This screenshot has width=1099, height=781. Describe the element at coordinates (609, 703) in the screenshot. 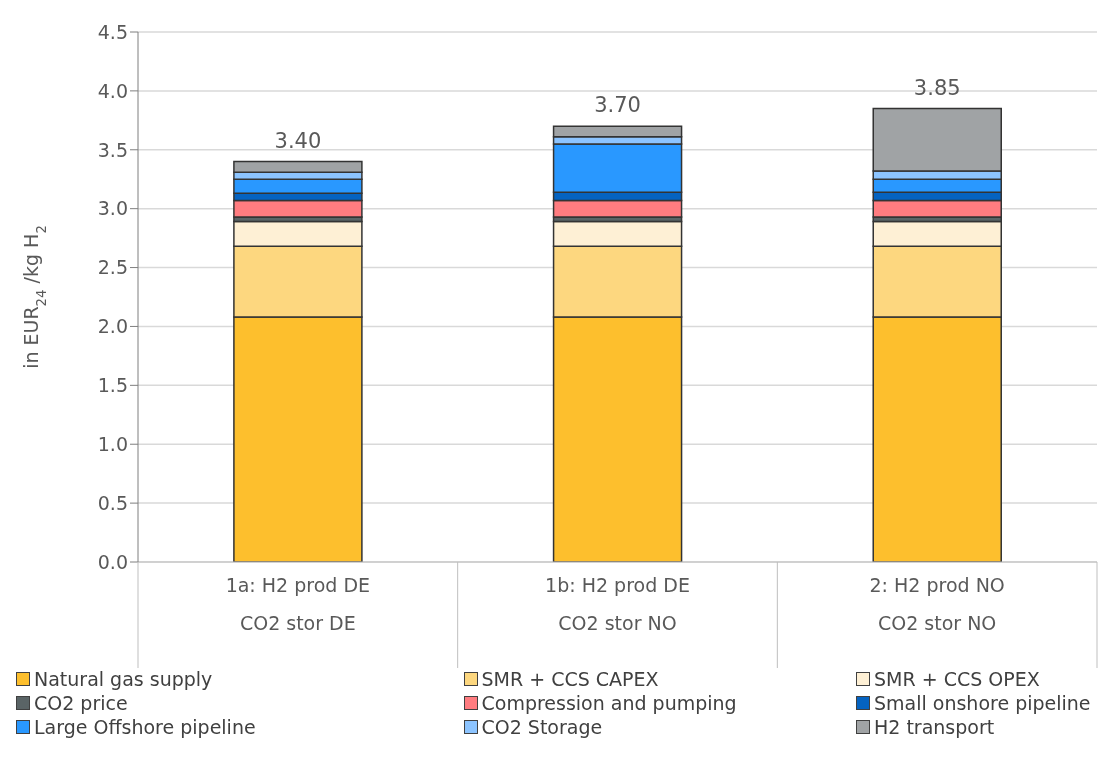

I see `legend-label: Compression and pumping` at that location.